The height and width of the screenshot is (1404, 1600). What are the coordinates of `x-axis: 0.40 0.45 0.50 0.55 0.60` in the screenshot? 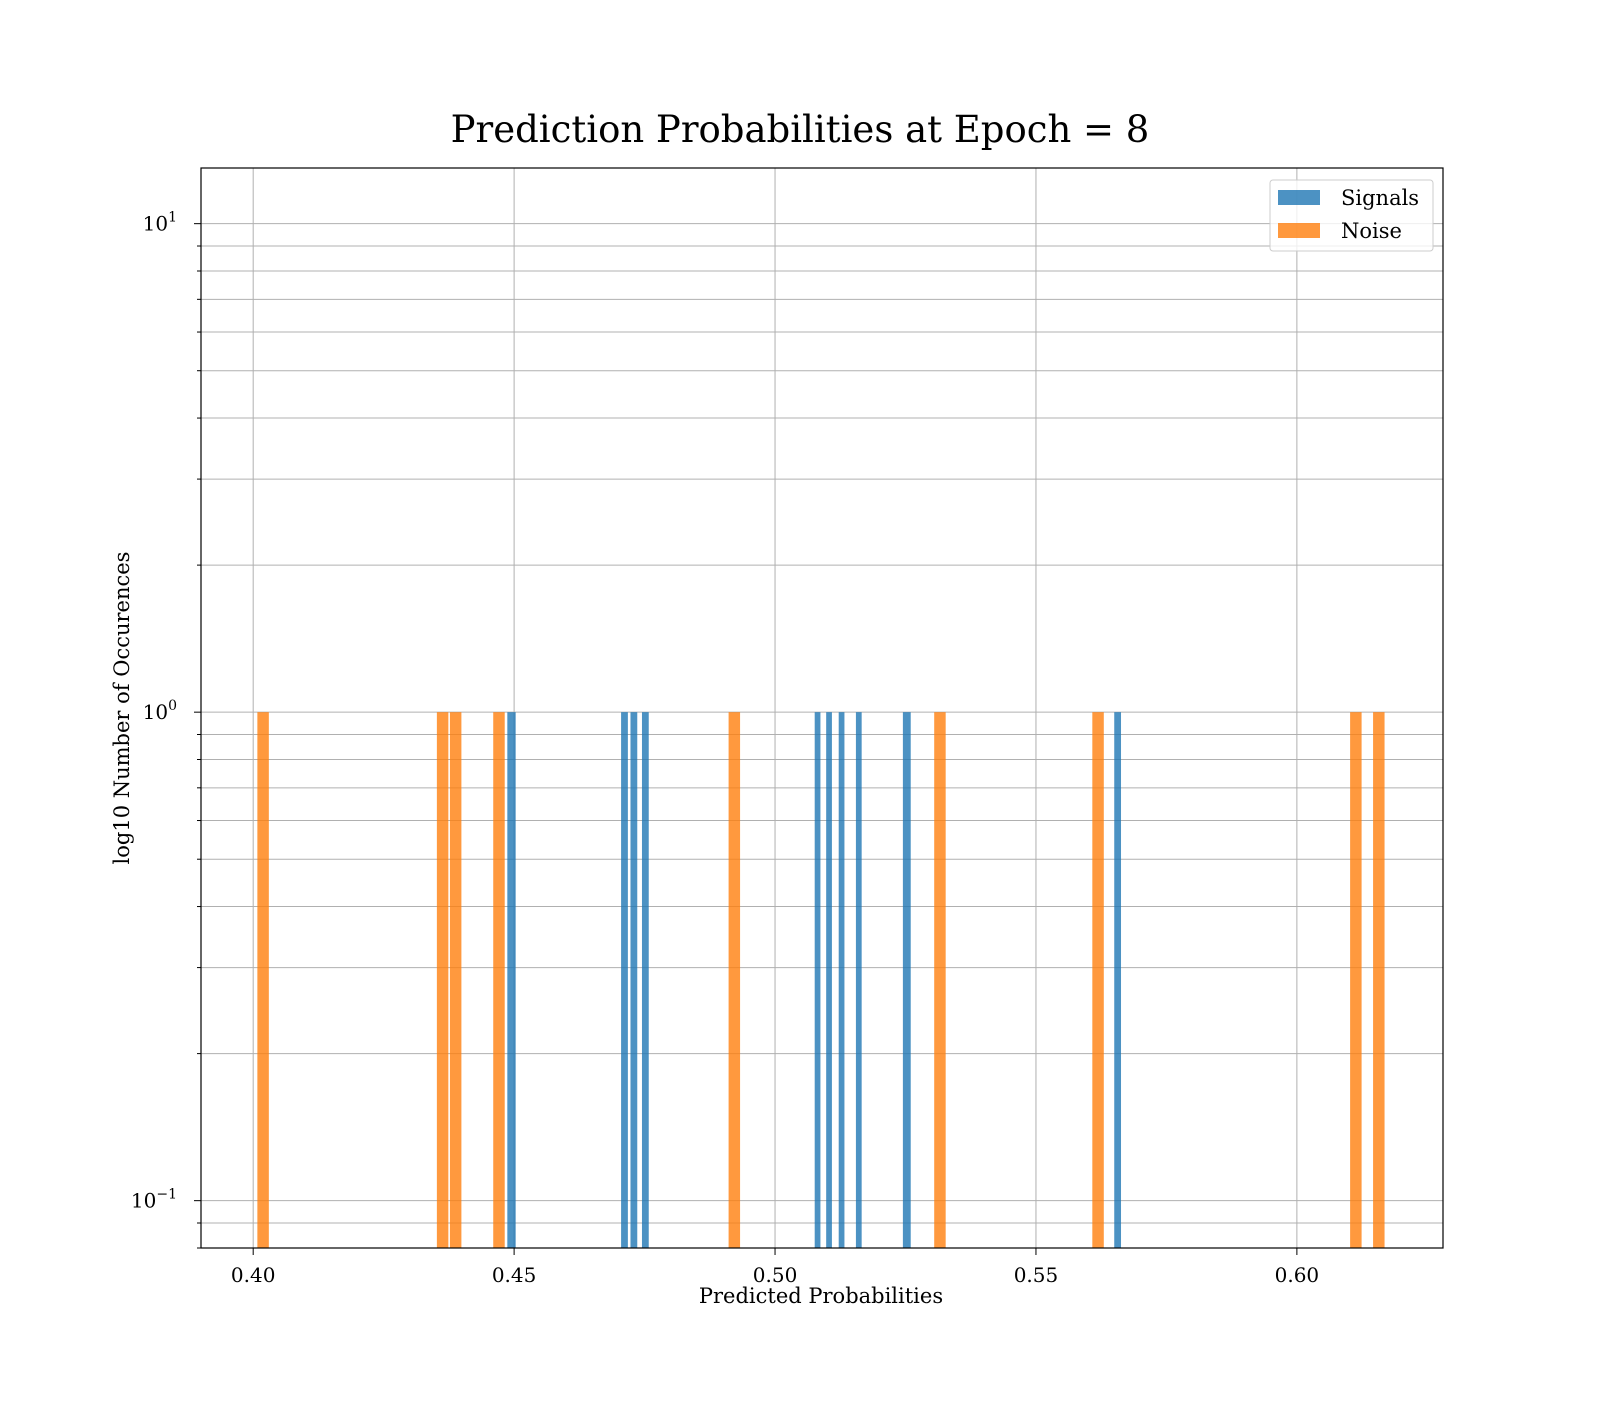 It's located at (775, 1267).